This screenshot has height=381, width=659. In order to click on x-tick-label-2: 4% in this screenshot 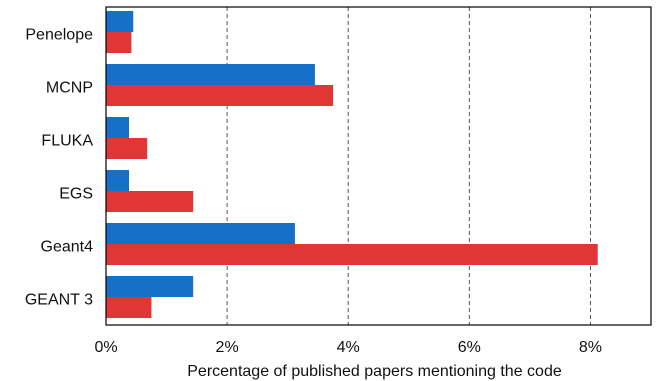, I will do `click(348, 347)`.